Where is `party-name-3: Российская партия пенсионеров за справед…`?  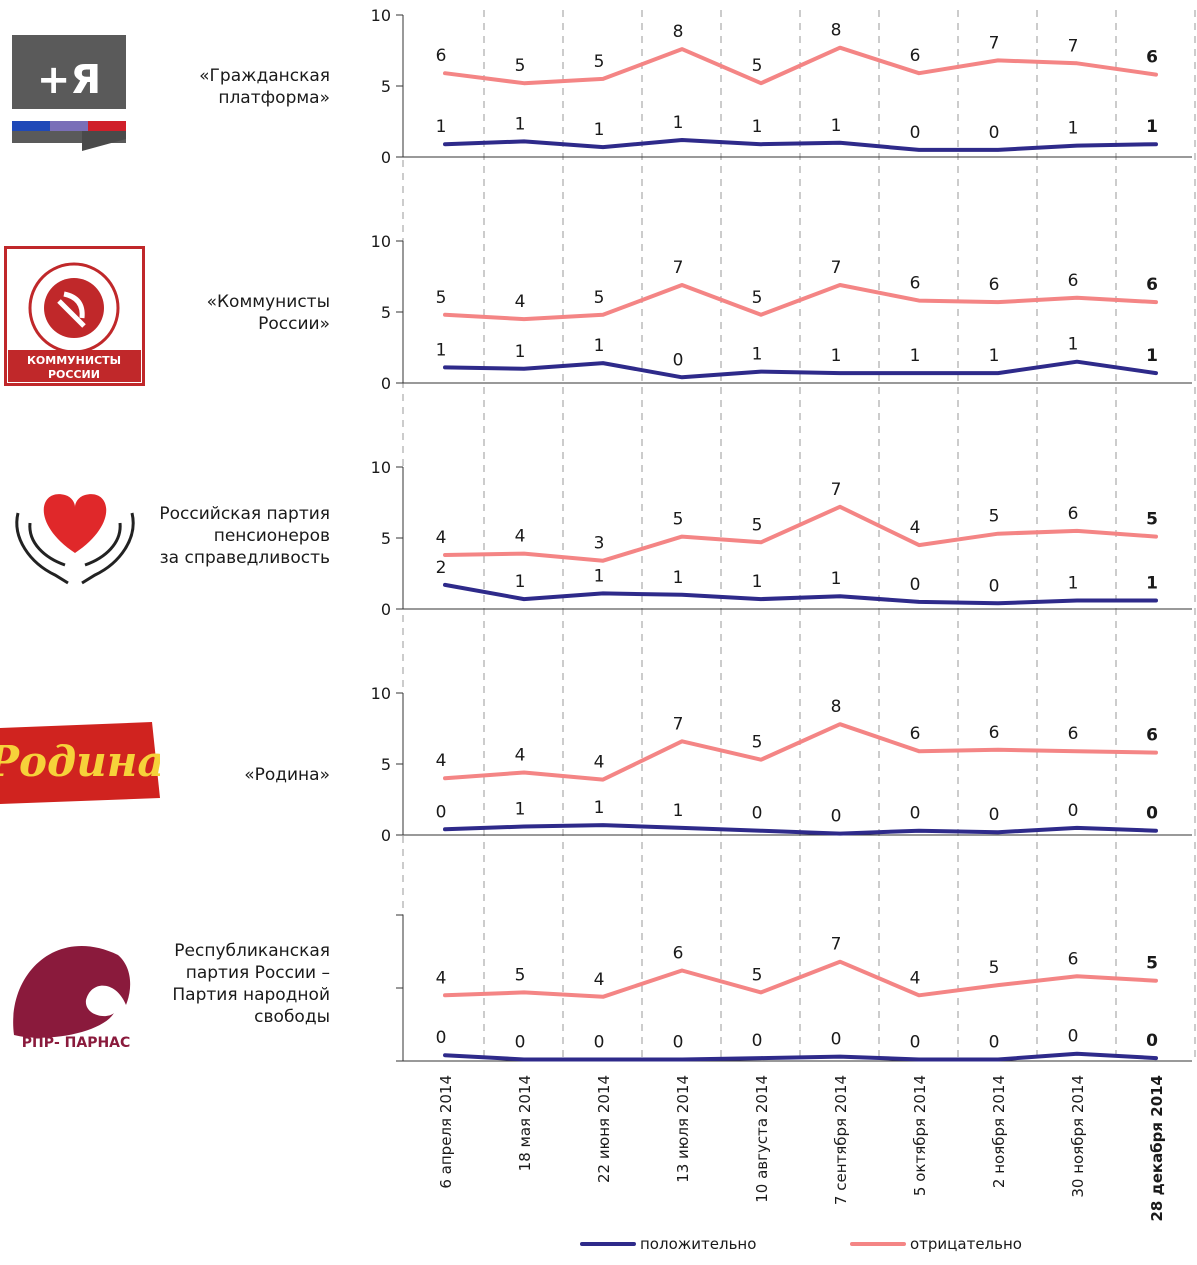
party-name-3: Российская партия пенсионеров за справед… is located at coordinates (244, 536).